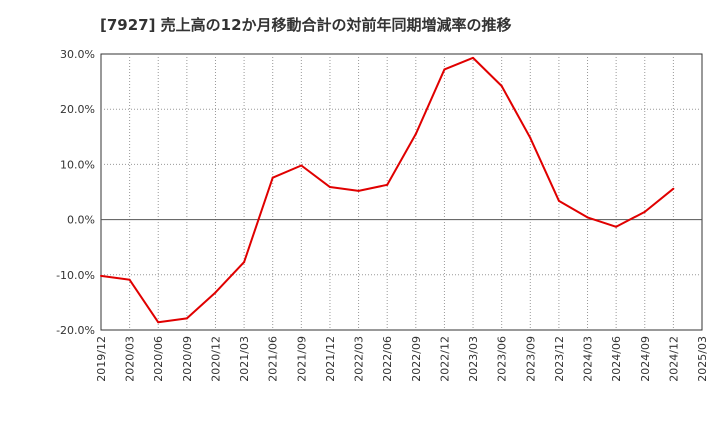  Describe the element at coordinates (187, 359) in the screenshot. I see `x-tick-label: 2020/09` at that location.